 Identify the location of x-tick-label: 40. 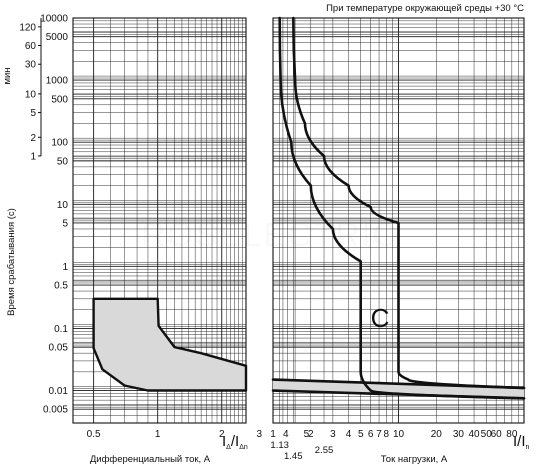
(474, 434).